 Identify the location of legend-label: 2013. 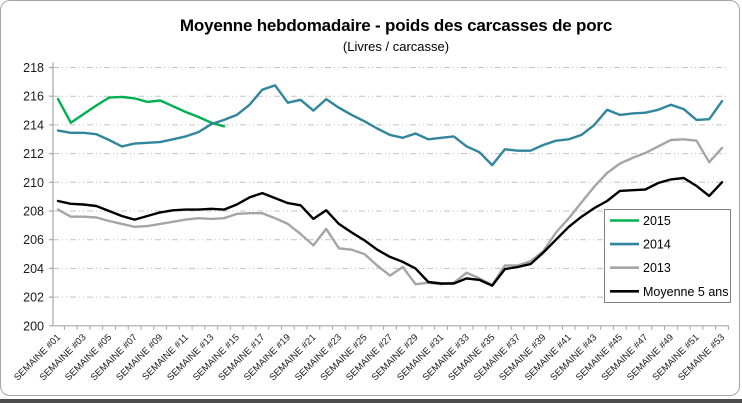
(657, 268).